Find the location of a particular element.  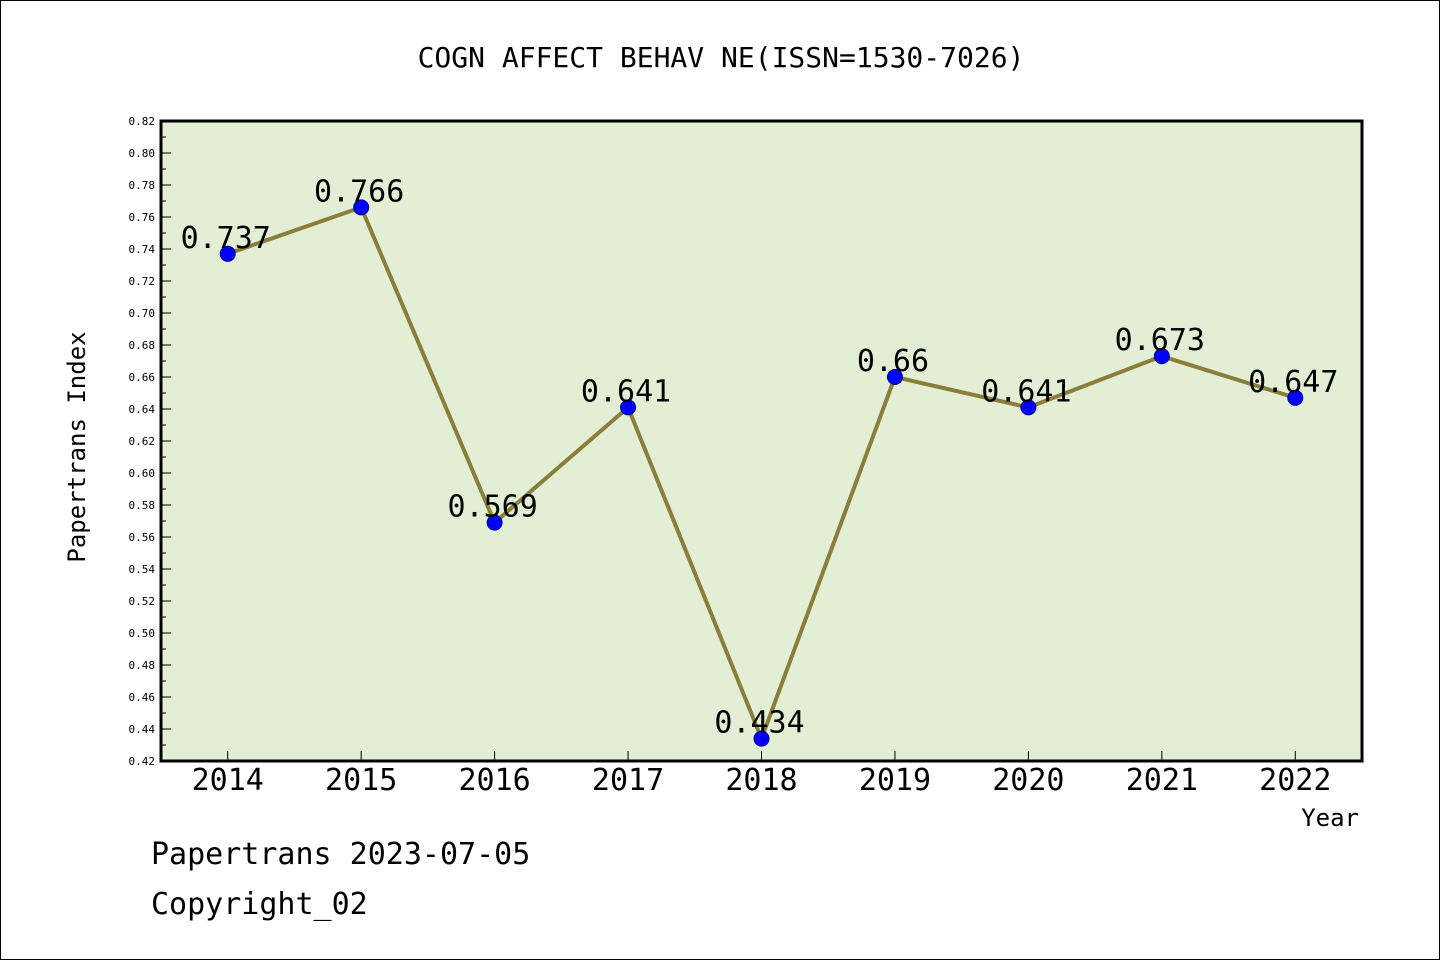

y-tick-label: 0.46 is located at coordinates (142, 697).